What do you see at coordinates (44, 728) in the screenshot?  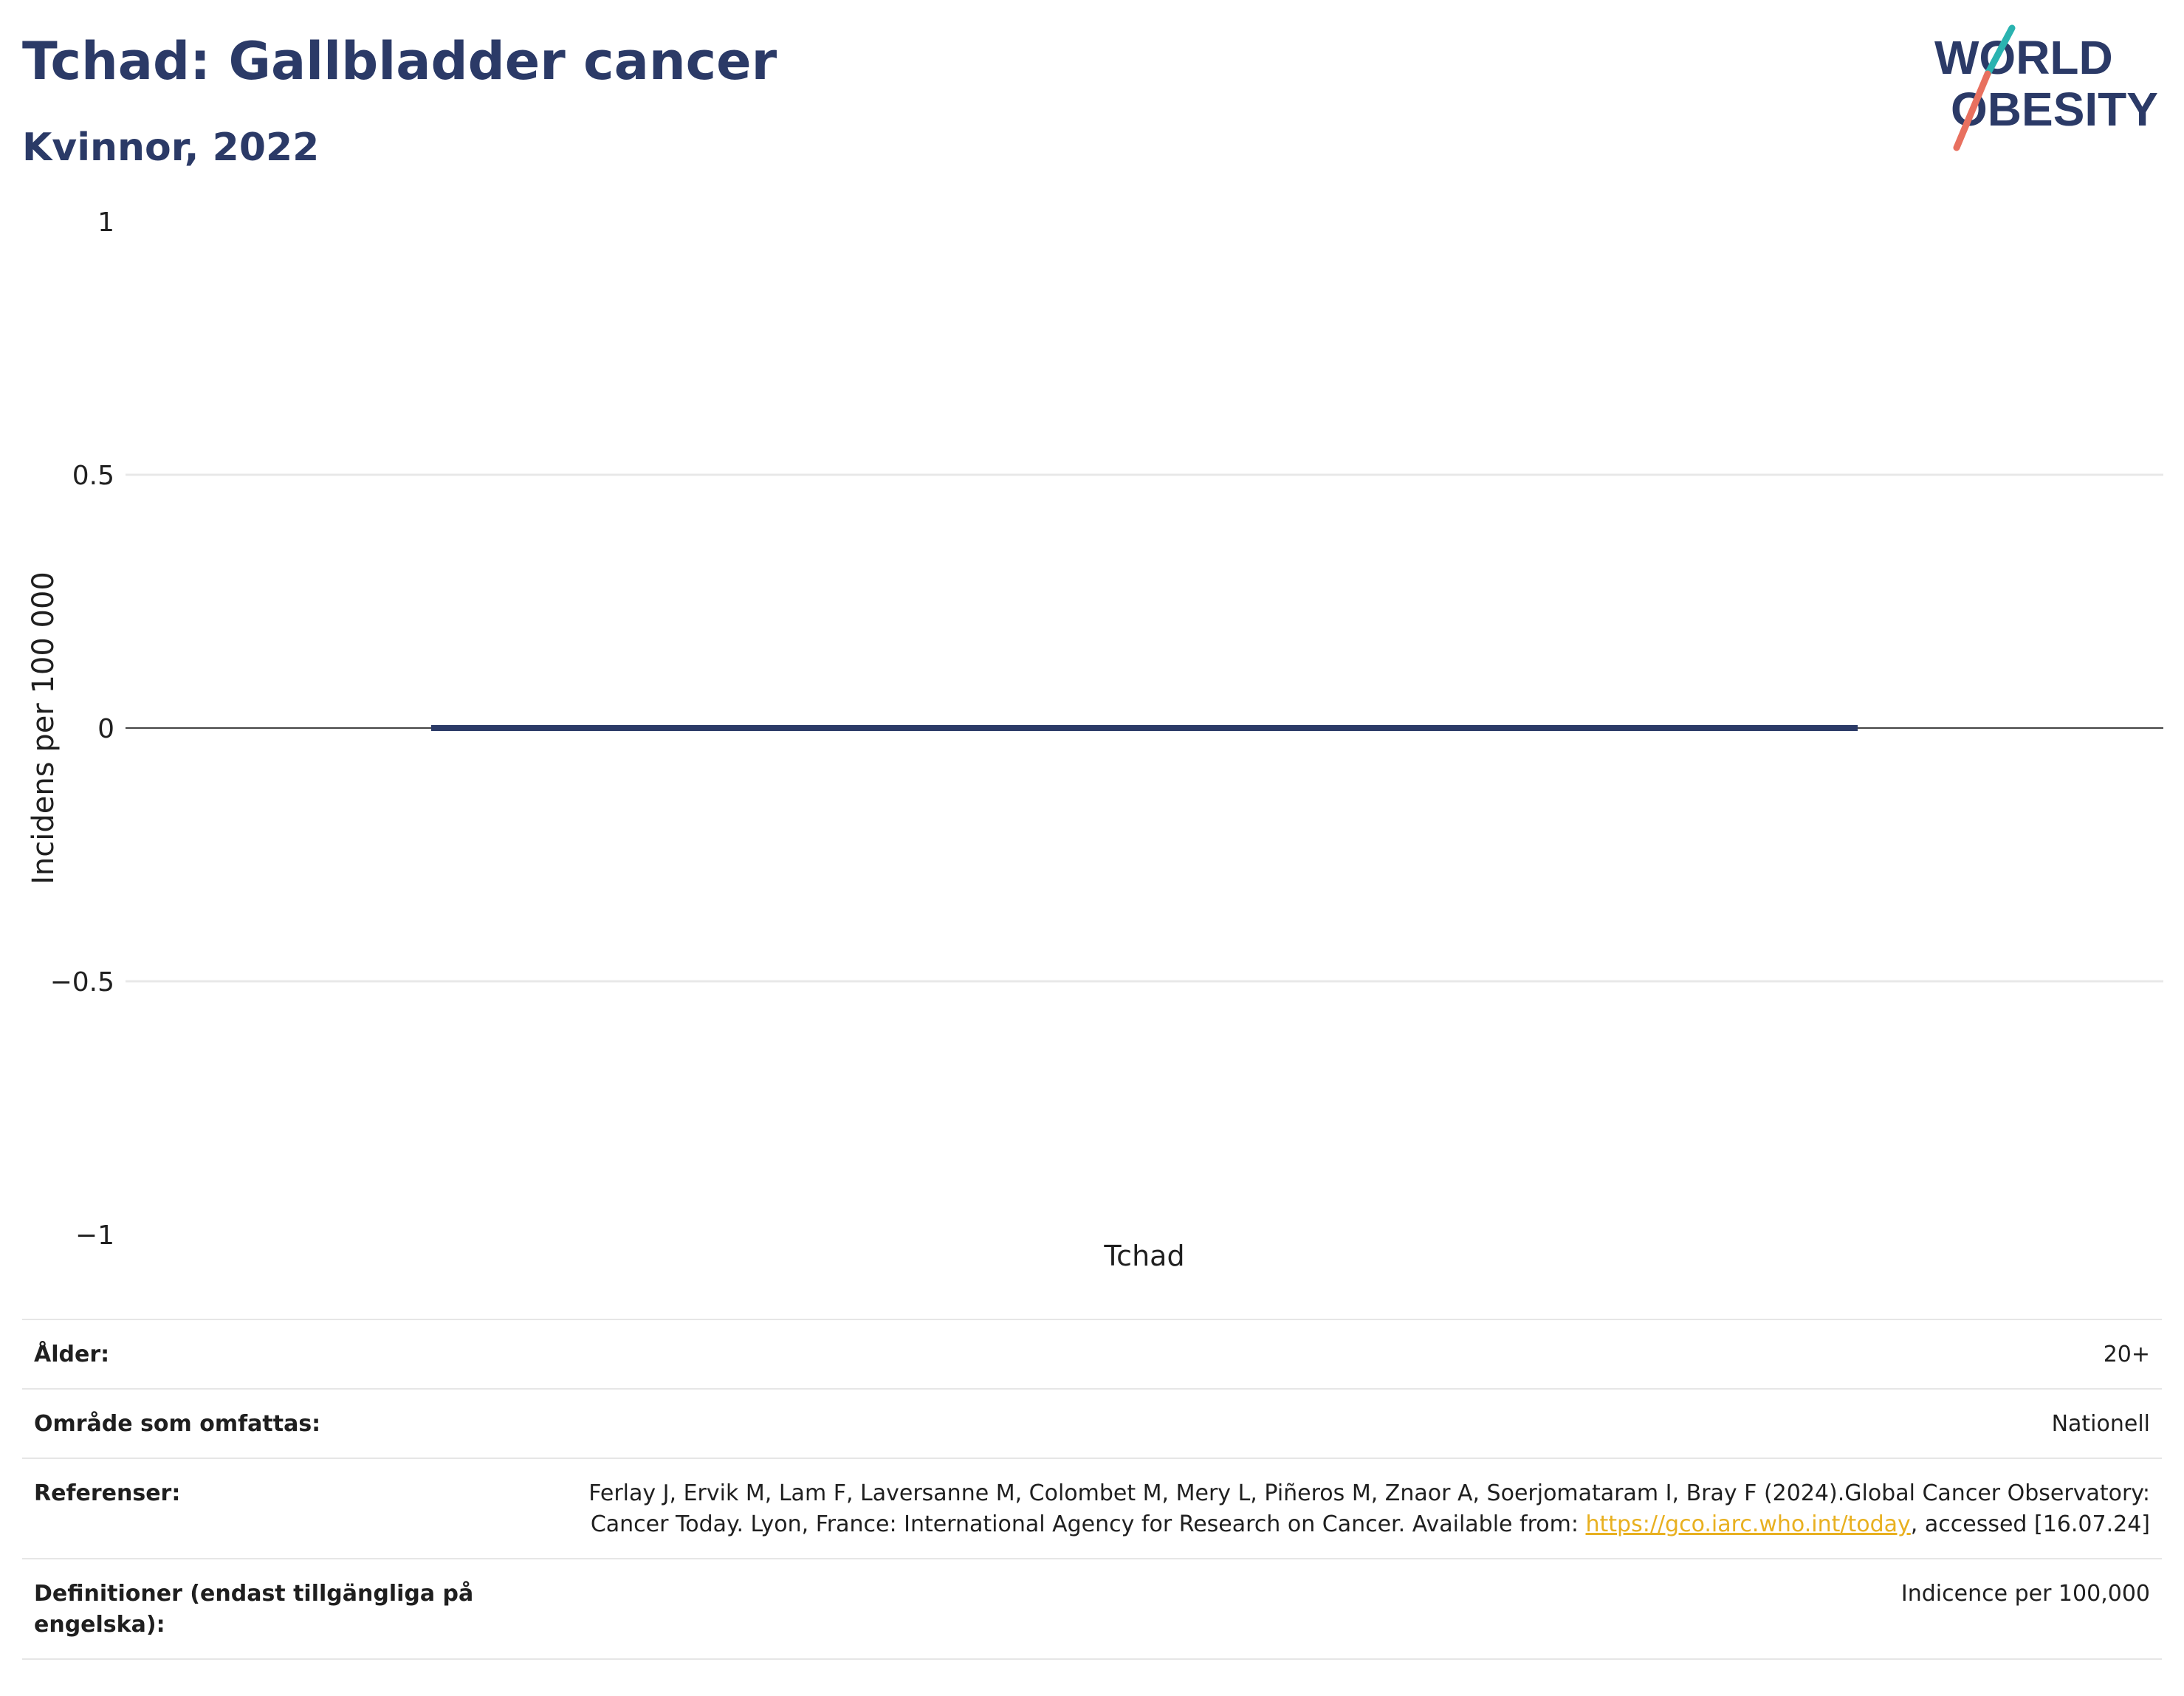 I see `y-axis-label: Incidens per 100 000` at bounding box center [44, 728].